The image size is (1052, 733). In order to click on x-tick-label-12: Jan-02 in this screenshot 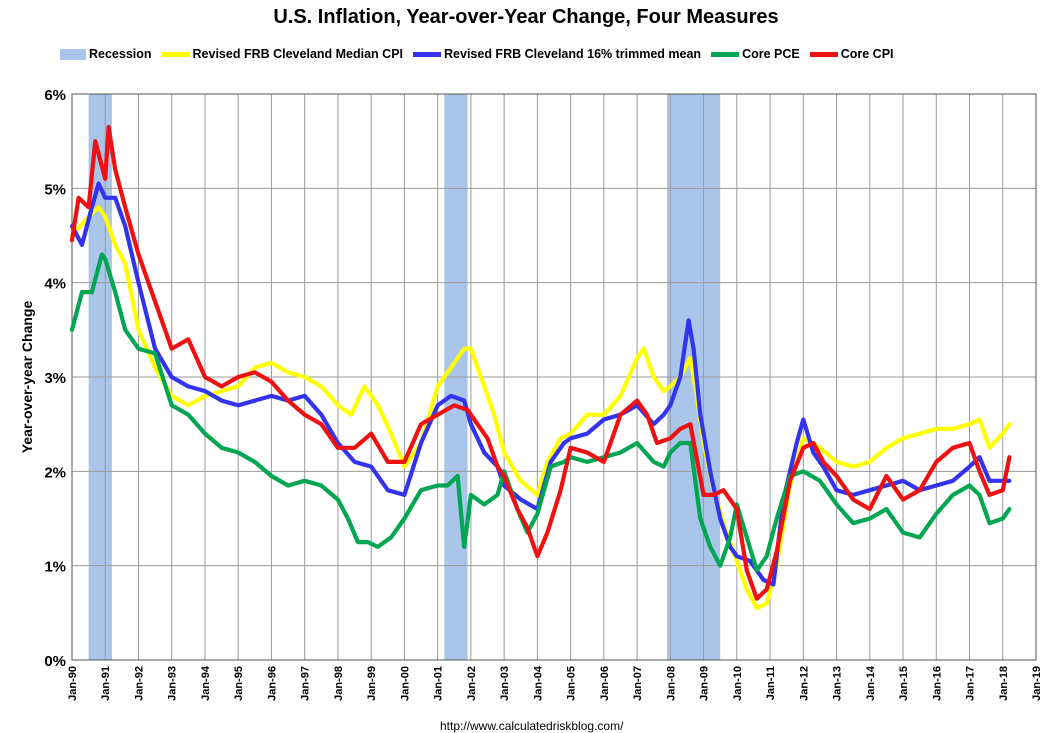, I will do `click(472, 683)`.